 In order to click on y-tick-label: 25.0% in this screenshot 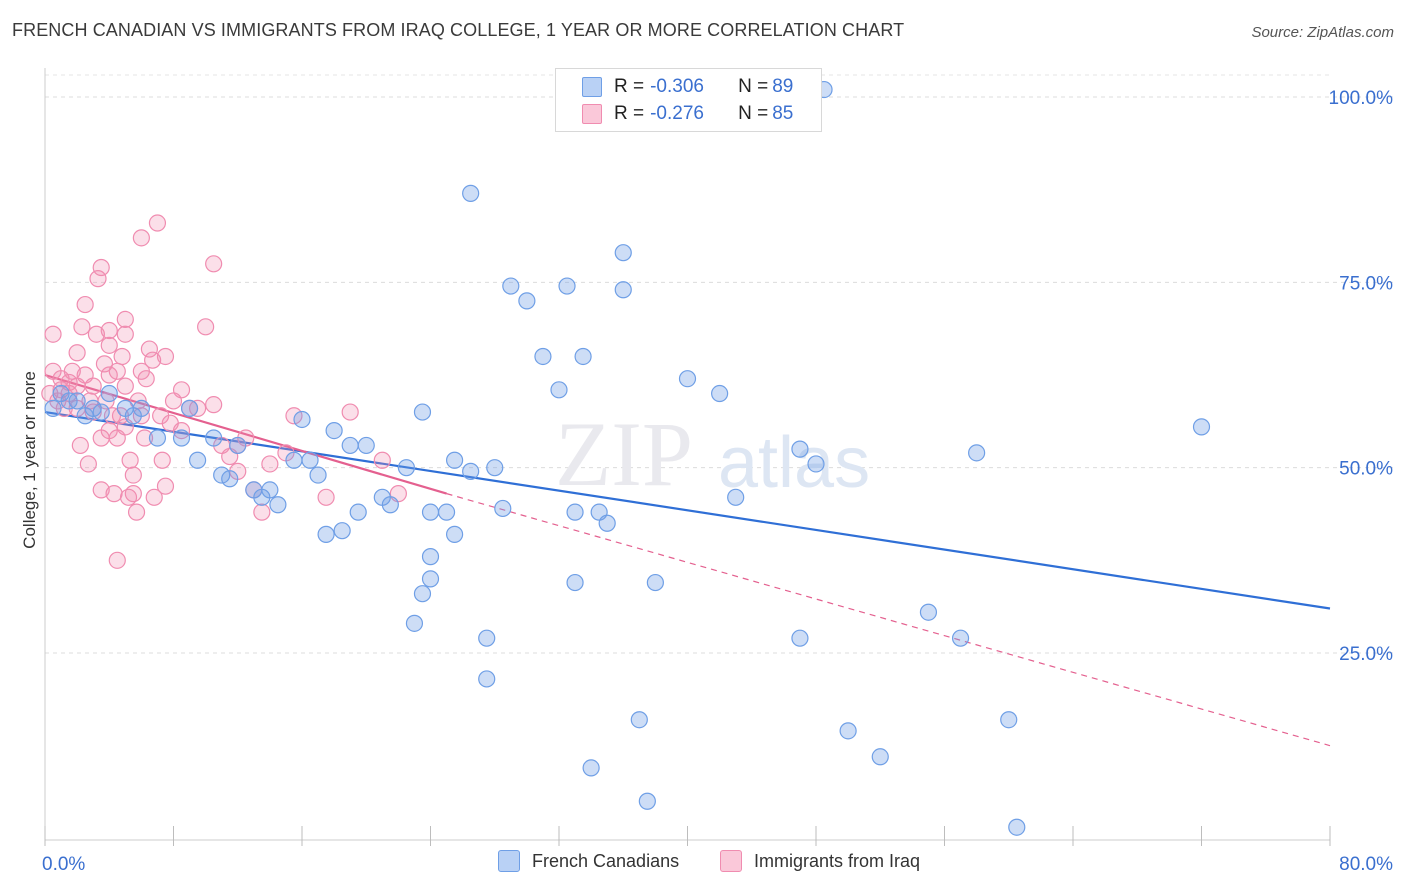, I will do `click(1366, 654)`.